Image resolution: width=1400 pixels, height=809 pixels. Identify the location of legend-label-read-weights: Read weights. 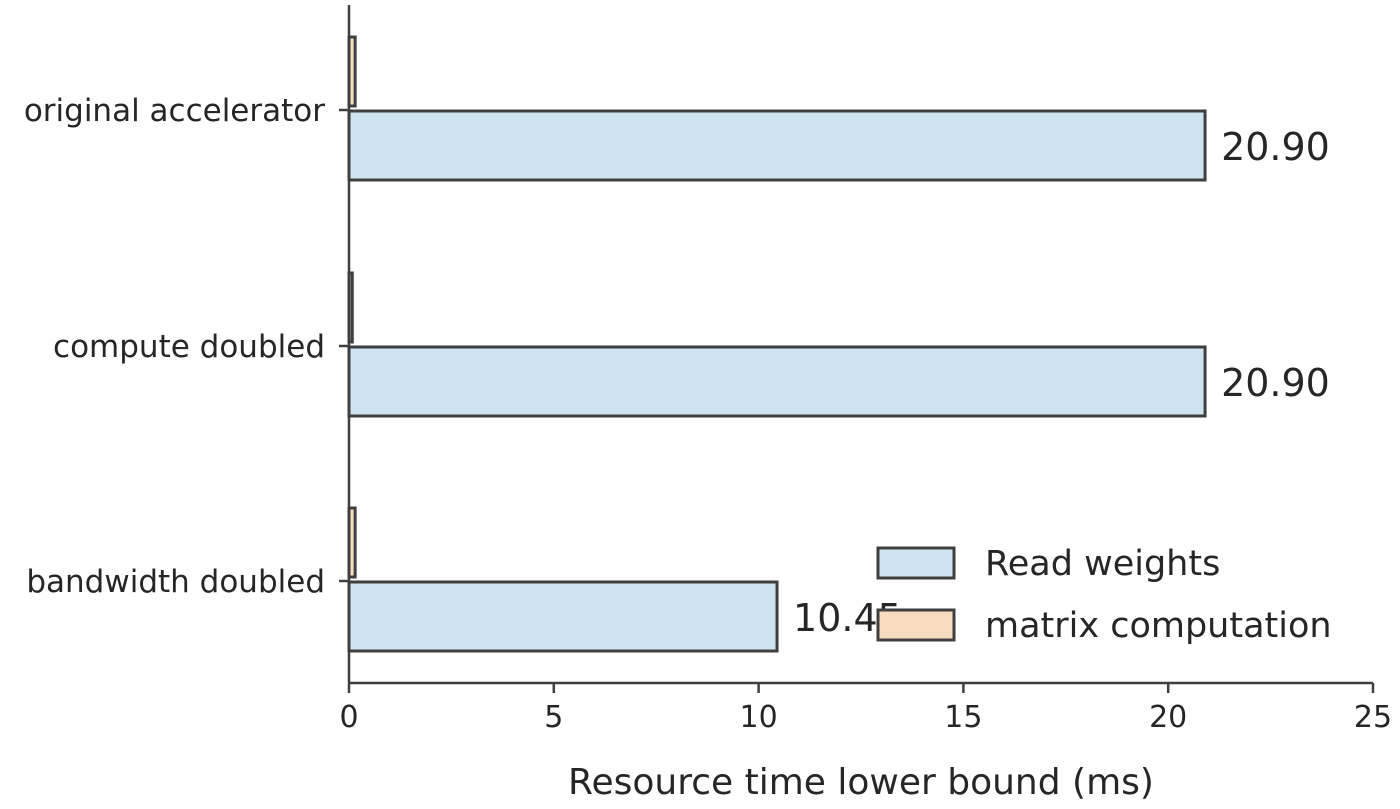
(1102, 564).